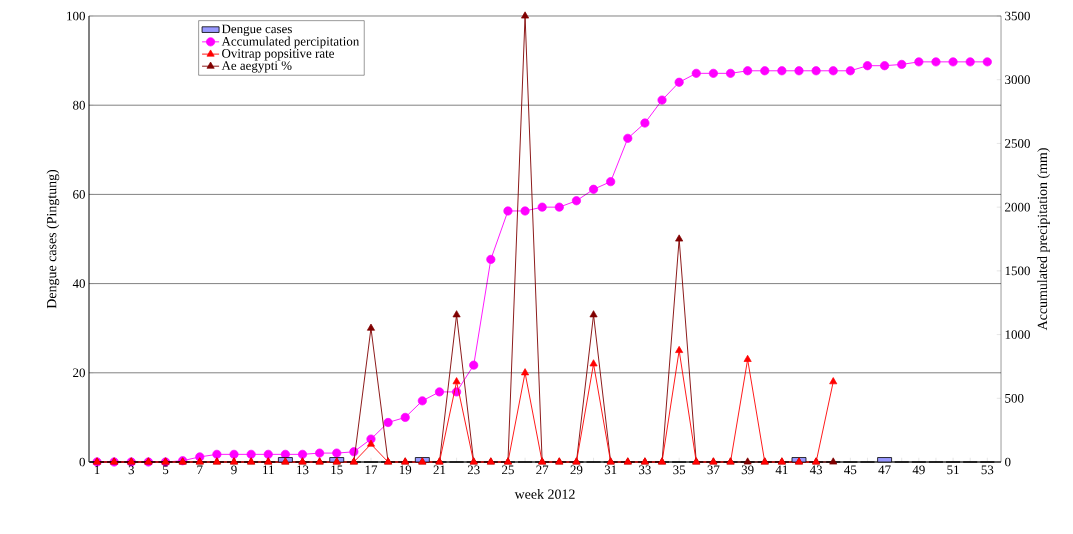 Image resolution: width=1073 pixels, height=534 pixels. Describe the element at coordinates (781, 470) in the screenshot. I see `x-tick-label: 41` at that location.